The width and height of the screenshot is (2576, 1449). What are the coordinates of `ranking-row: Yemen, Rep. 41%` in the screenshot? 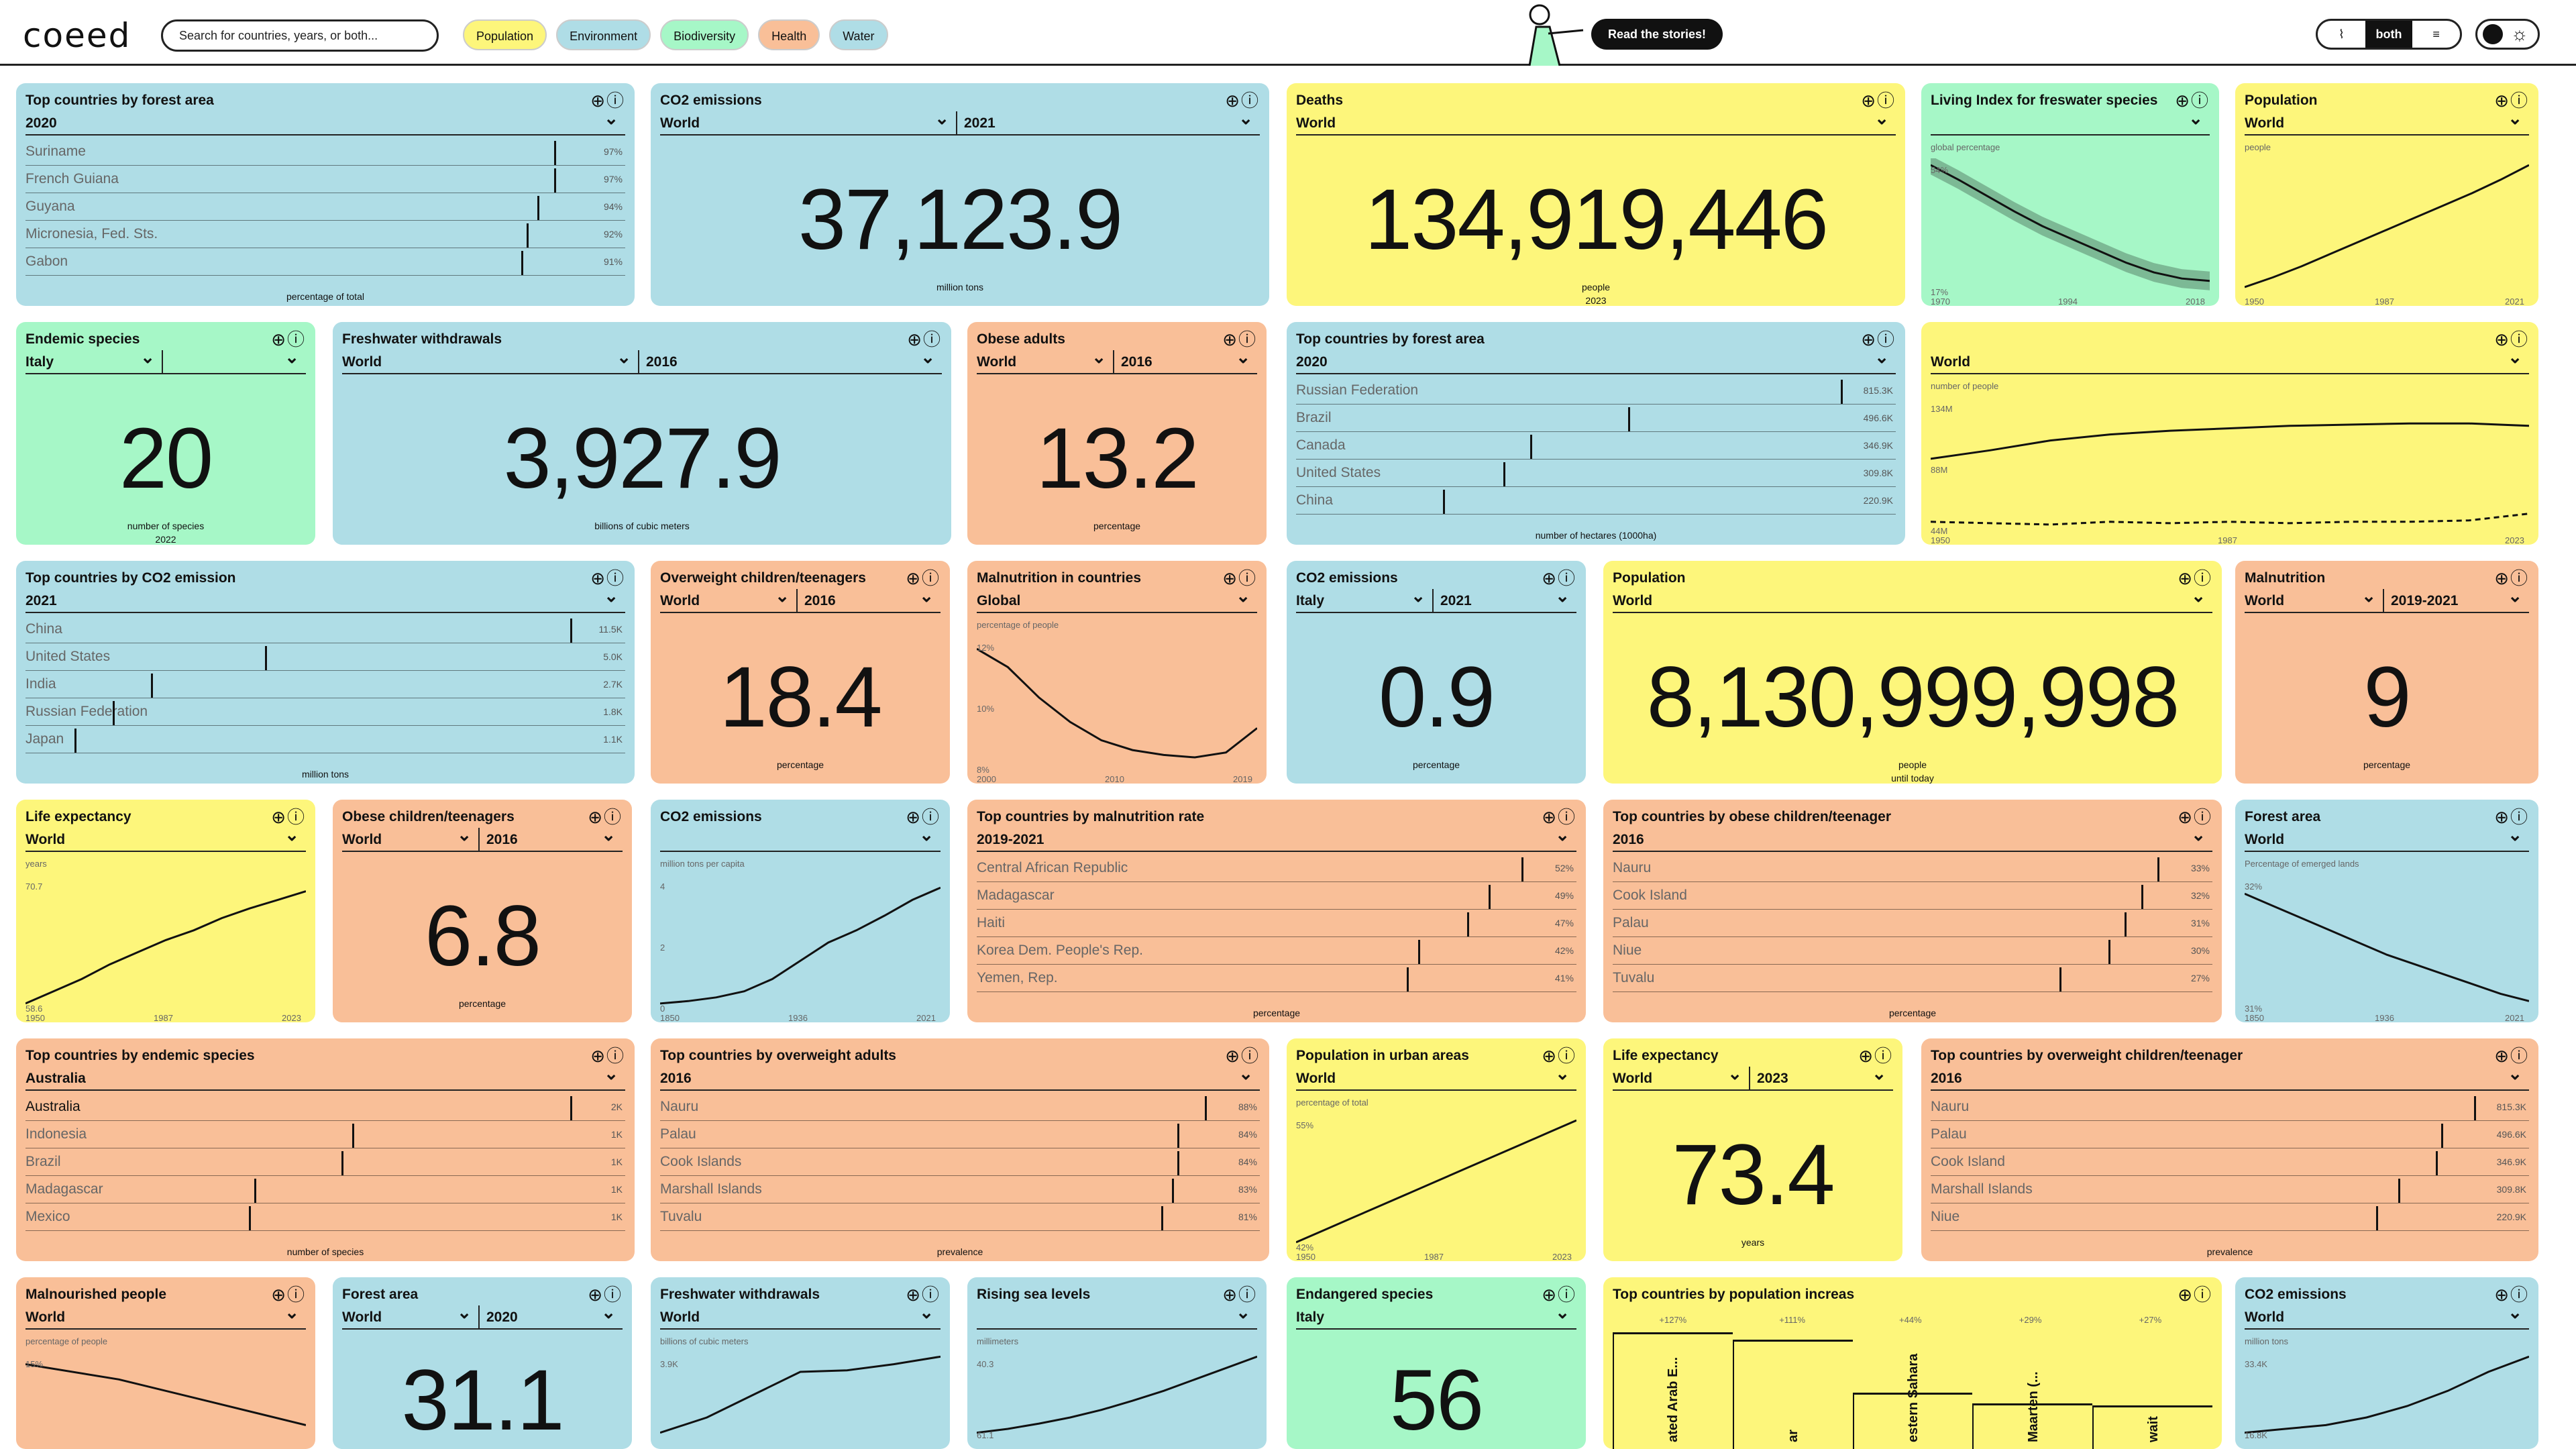 It's located at (1276, 978).